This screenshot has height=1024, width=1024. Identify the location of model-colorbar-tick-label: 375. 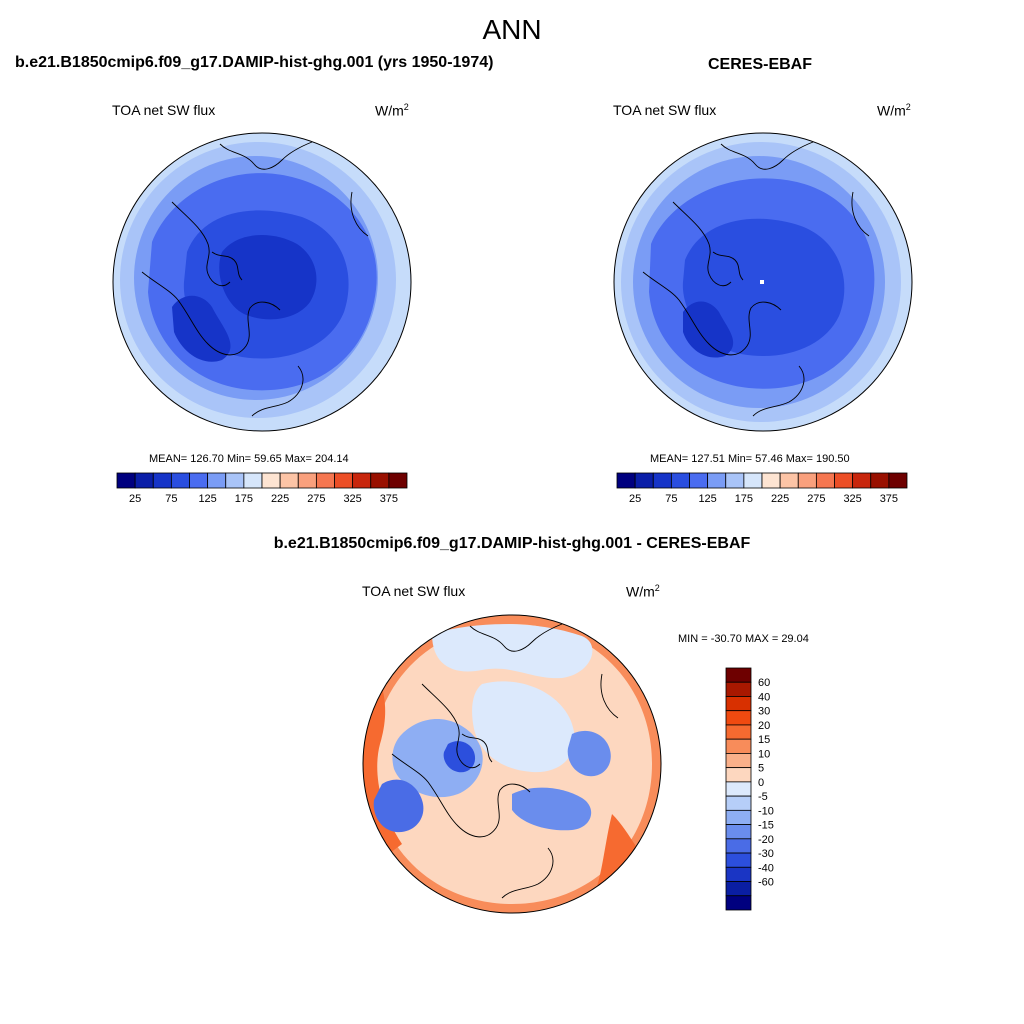
(389, 499).